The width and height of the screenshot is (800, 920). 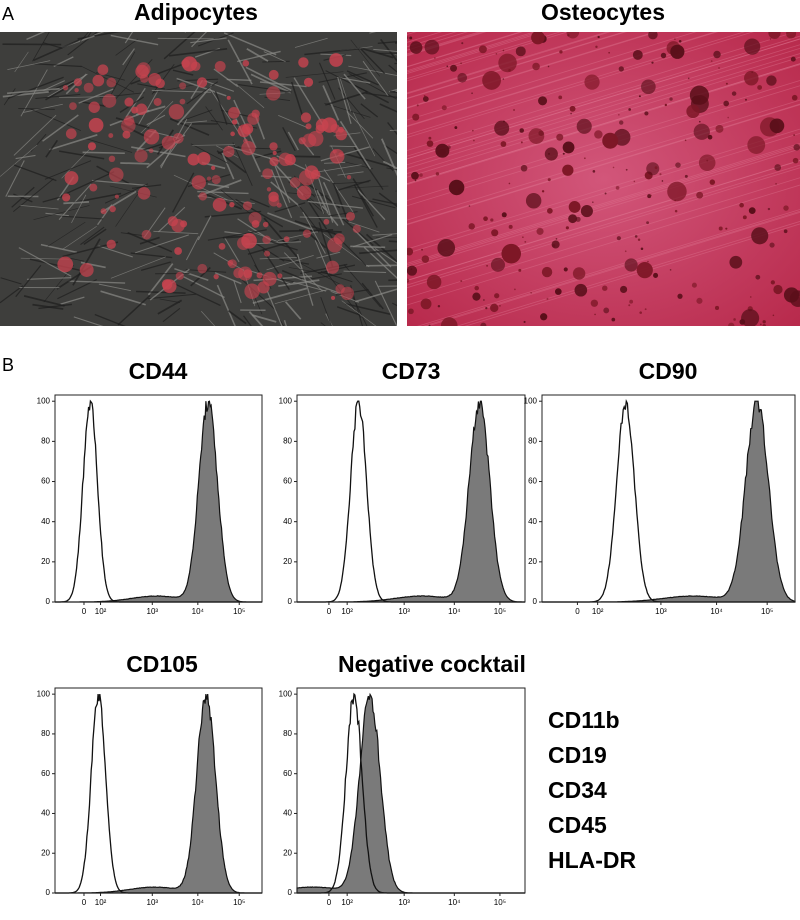 What do you see at coordinates (577, 755) in the screenshot?
I see `negative-marker: CD19` at bounding box center [577, 755].